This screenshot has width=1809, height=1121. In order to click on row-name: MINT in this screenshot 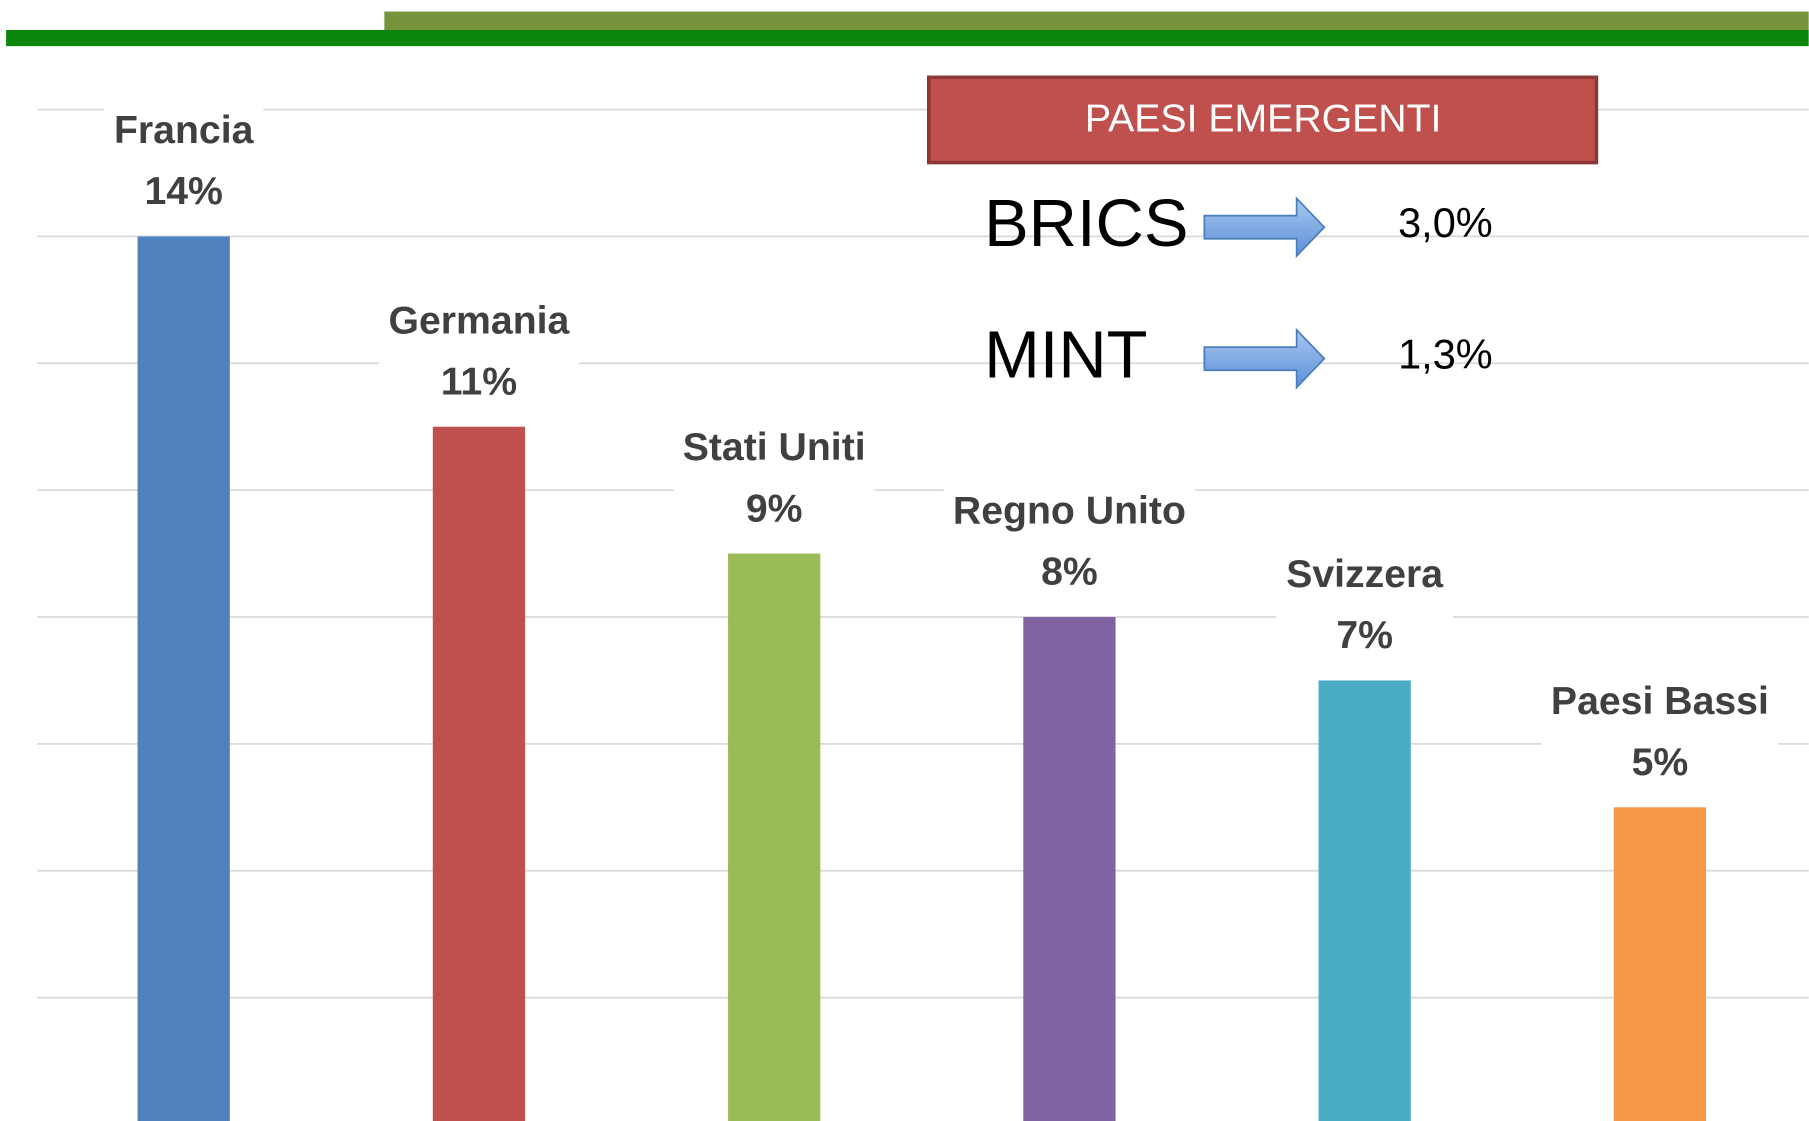, I will do `click(1065, 354)`.